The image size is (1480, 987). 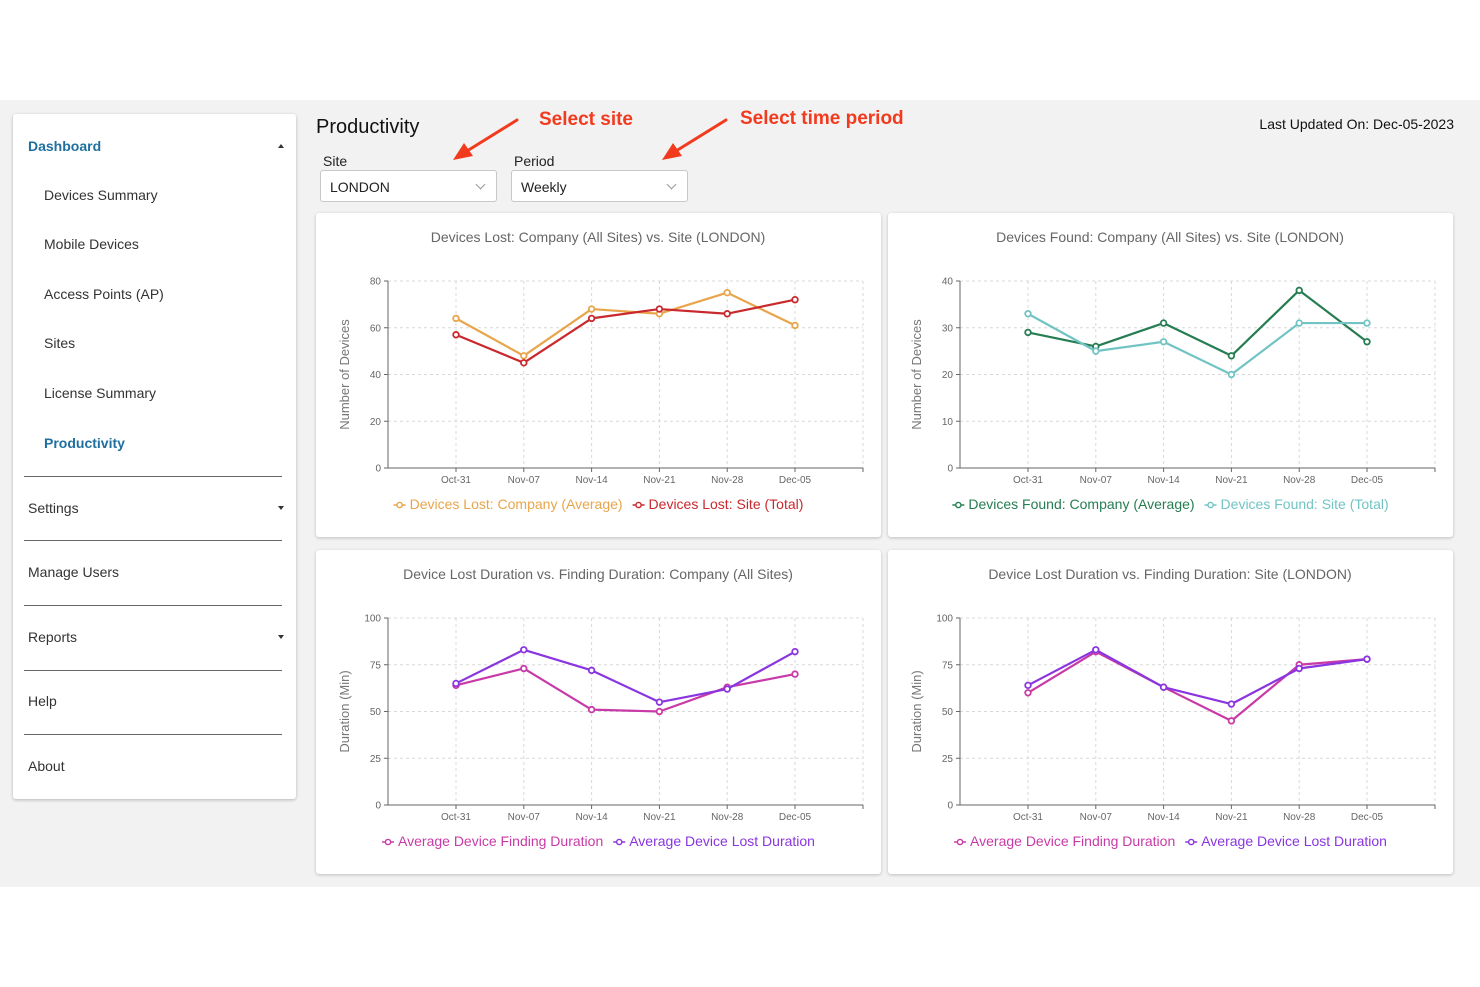 I want to click on legend-item: Devices Lost: Site (Total), so click(x=718, y=504).